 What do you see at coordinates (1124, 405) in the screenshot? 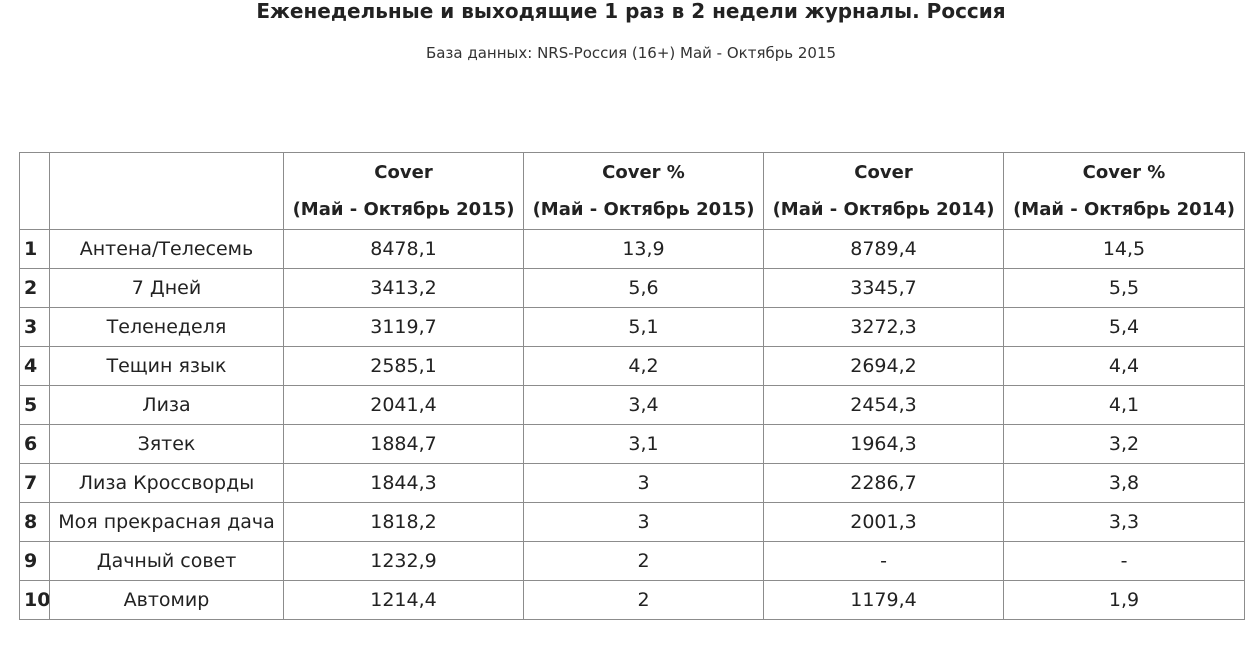
I see `cover-pct-2014-cell: 4,1` at bounding box center [1124, 405].